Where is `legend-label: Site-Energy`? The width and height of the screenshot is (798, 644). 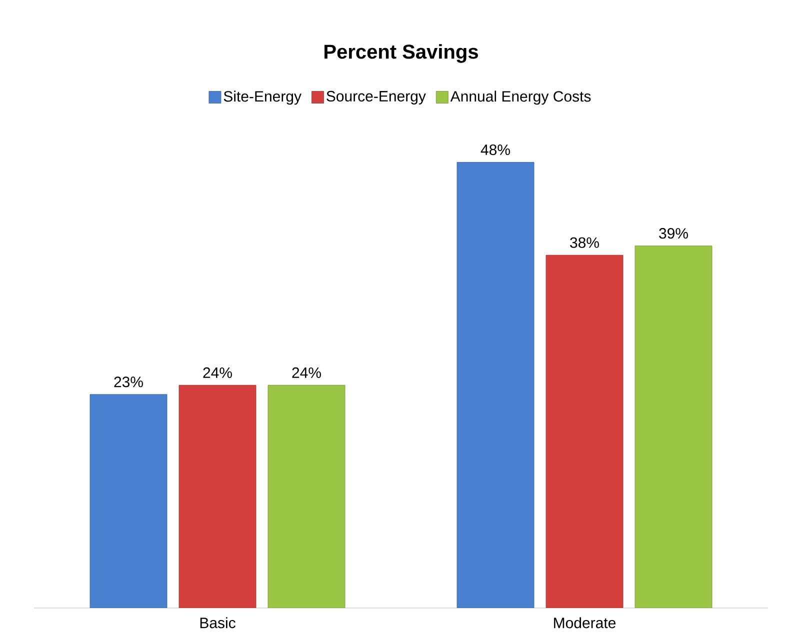
legend-label: Site-Energy is located at coordinates (263, 97).